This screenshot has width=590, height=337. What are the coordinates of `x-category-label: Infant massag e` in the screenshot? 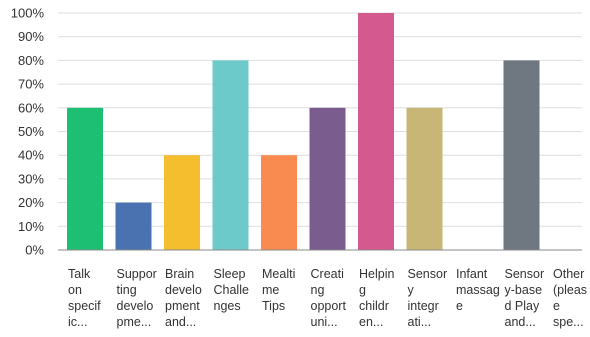 It's located at (478, 290).